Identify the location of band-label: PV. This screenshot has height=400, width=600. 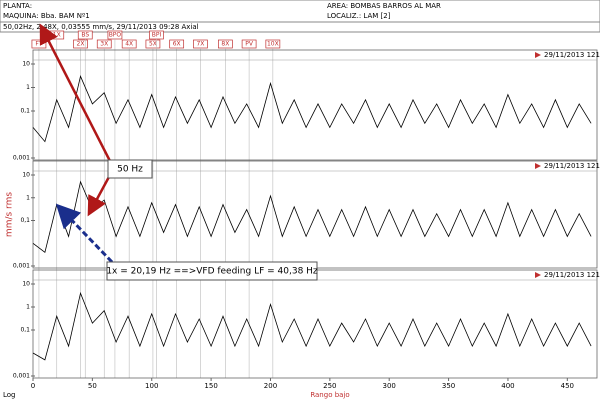
(249, 44).